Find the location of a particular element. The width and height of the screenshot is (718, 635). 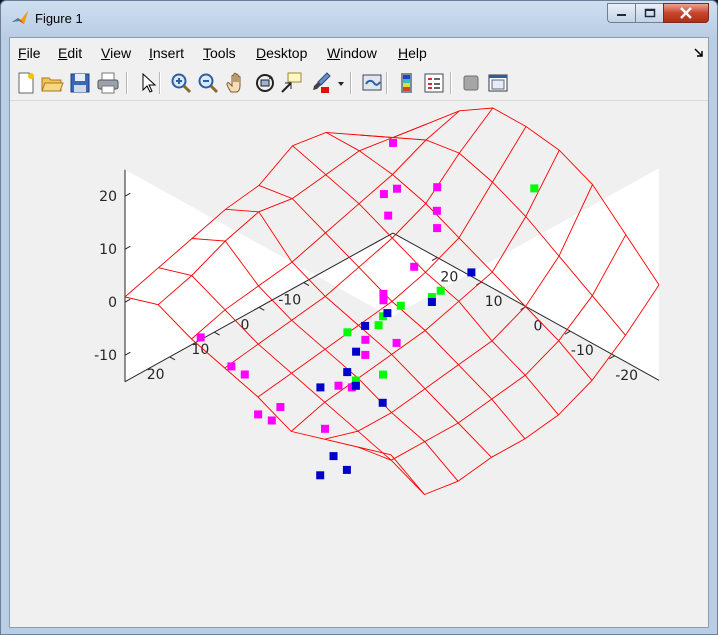

menu-label-rest: indow is located at coordinates (358, 53).